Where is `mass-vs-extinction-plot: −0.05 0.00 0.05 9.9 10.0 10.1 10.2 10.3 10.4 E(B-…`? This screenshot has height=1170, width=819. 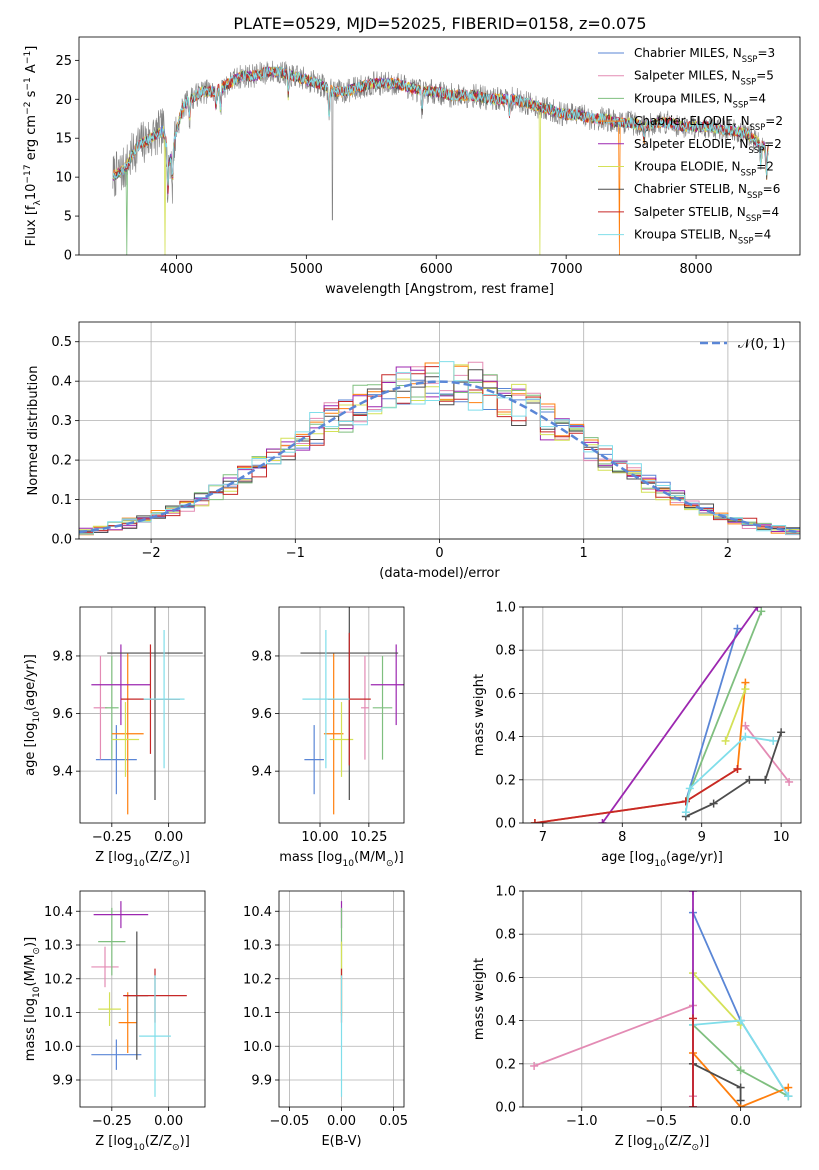 mass-vs-extinction-plot: −0.05 0.00 0.05 9.9 10.0 10.1 10.2 10.3 10.4 E(B-… is located at coordinates (325, 1019).